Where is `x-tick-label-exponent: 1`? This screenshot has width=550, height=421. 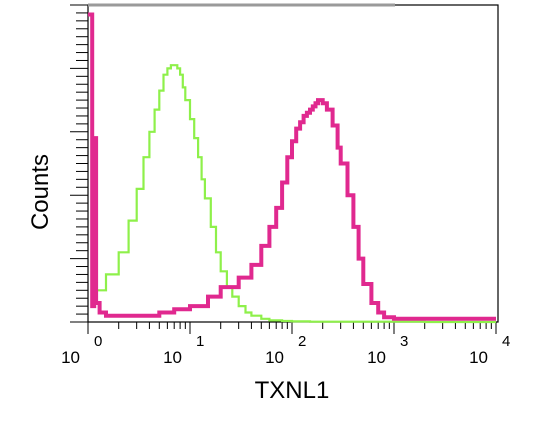 x-tick-label-exponent: 1 is located at coordinates (200, 341).